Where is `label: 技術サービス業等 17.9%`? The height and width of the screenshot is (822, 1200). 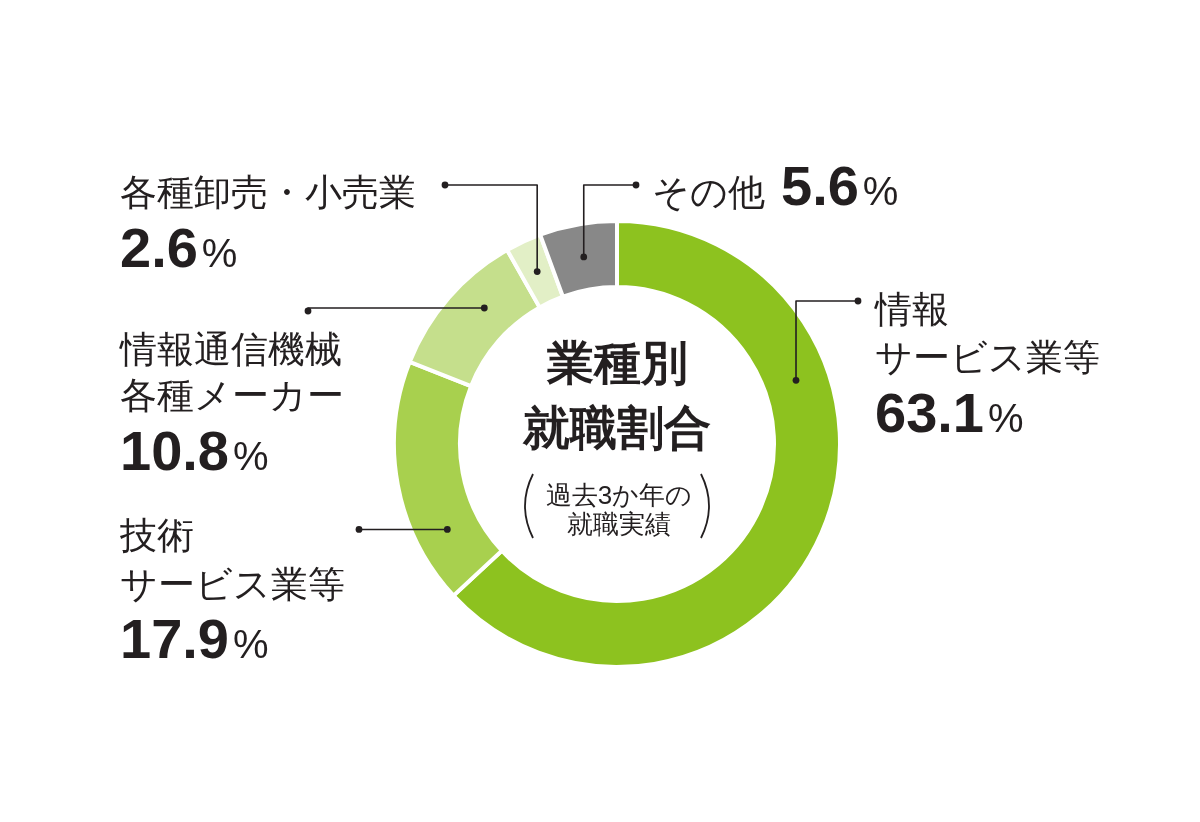
label: 技術サービス業等 17.9% is located at coordinates (232, 592).